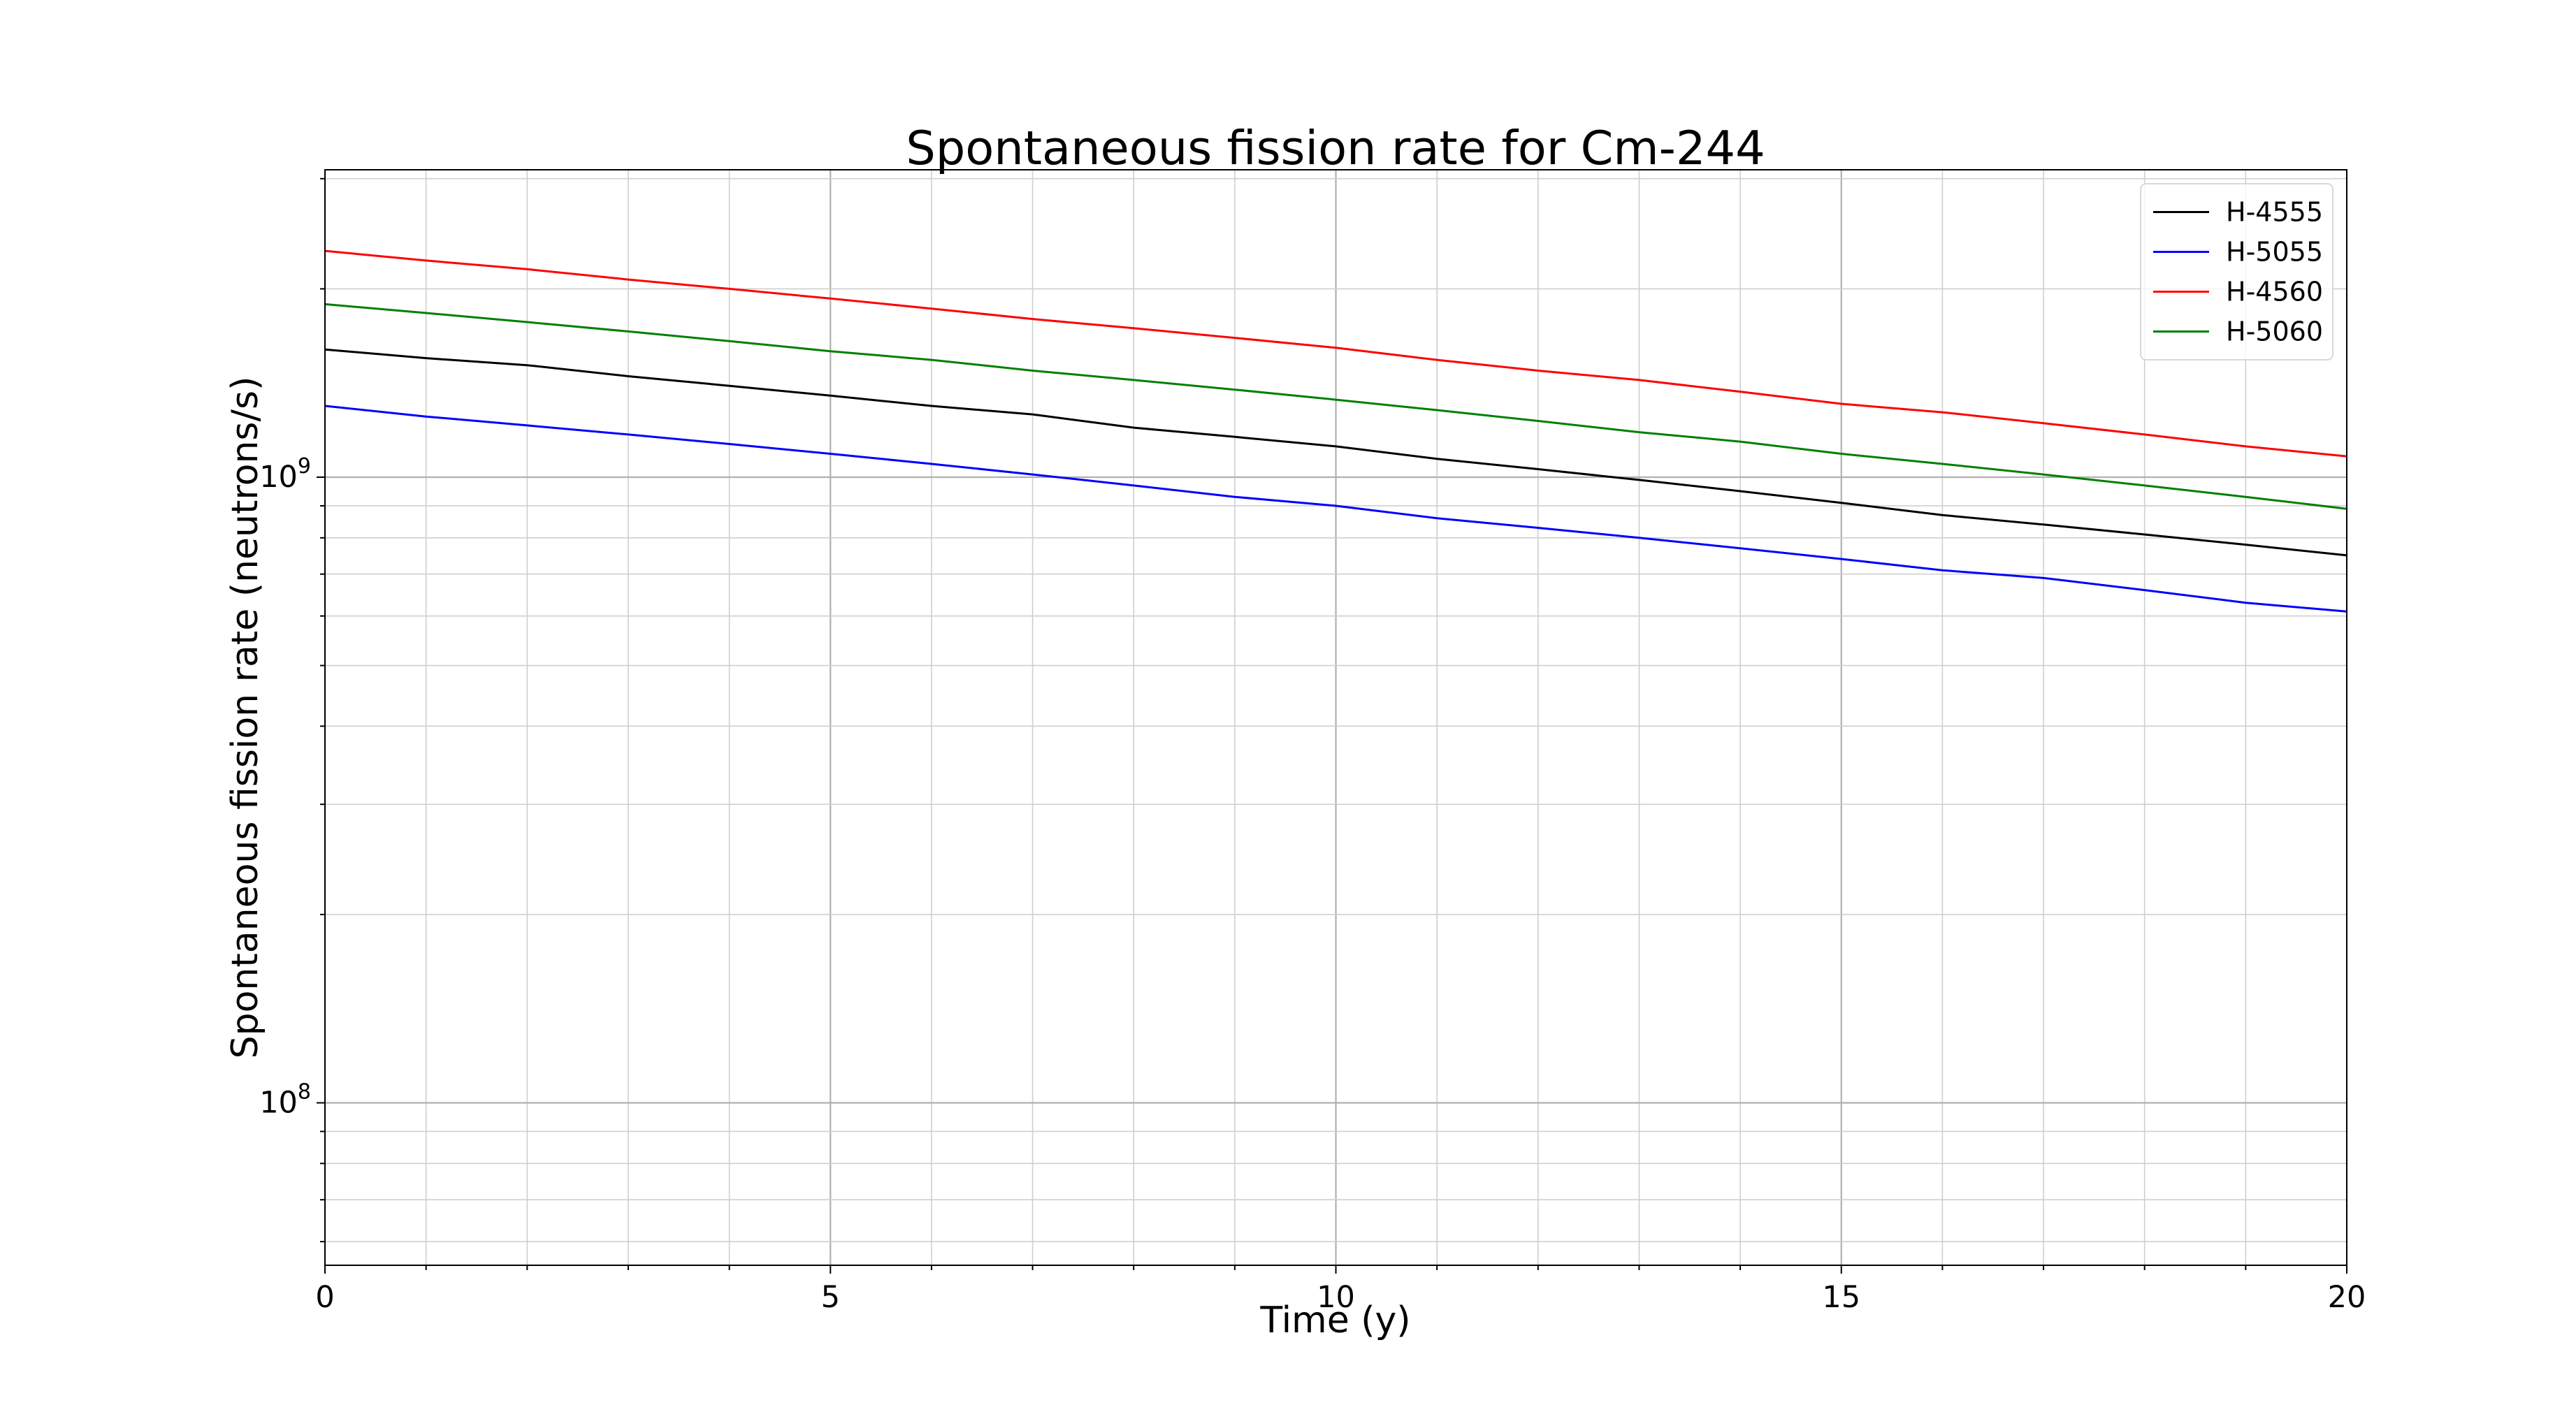  Describe the element at coordinates (2274, 292) in the screenshot. I see `legend-label: H-4560` at that location.